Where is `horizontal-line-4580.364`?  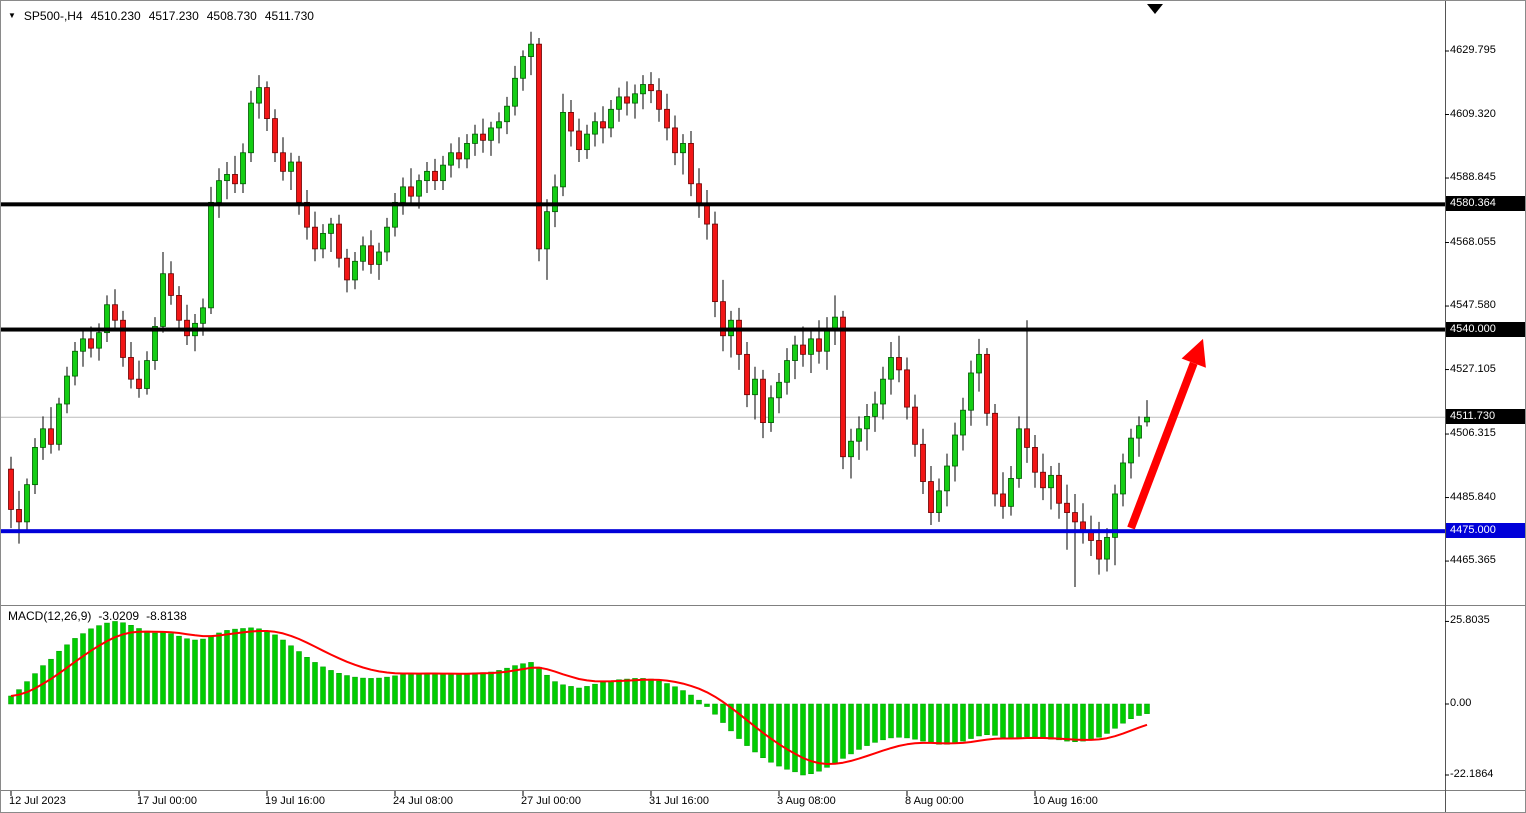
horizontal-line-4580.364 is located at coordinates (723, 204).